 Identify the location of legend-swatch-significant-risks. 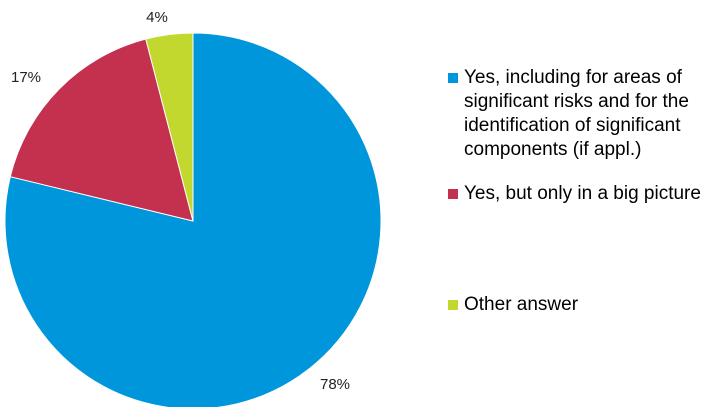
(453, 78).